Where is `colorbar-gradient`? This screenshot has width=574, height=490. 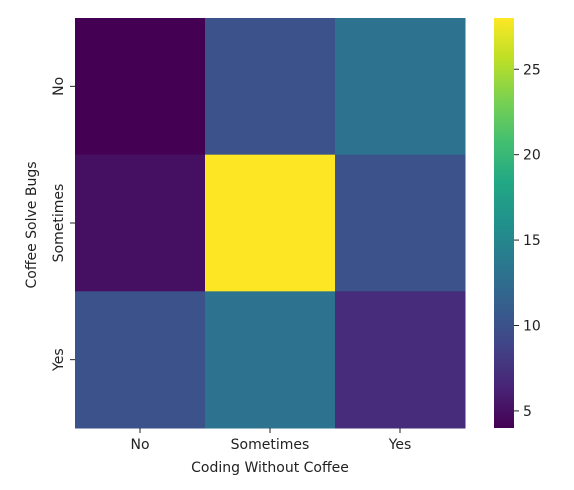
colorbar-gradient is located at coordinates (504, 223).